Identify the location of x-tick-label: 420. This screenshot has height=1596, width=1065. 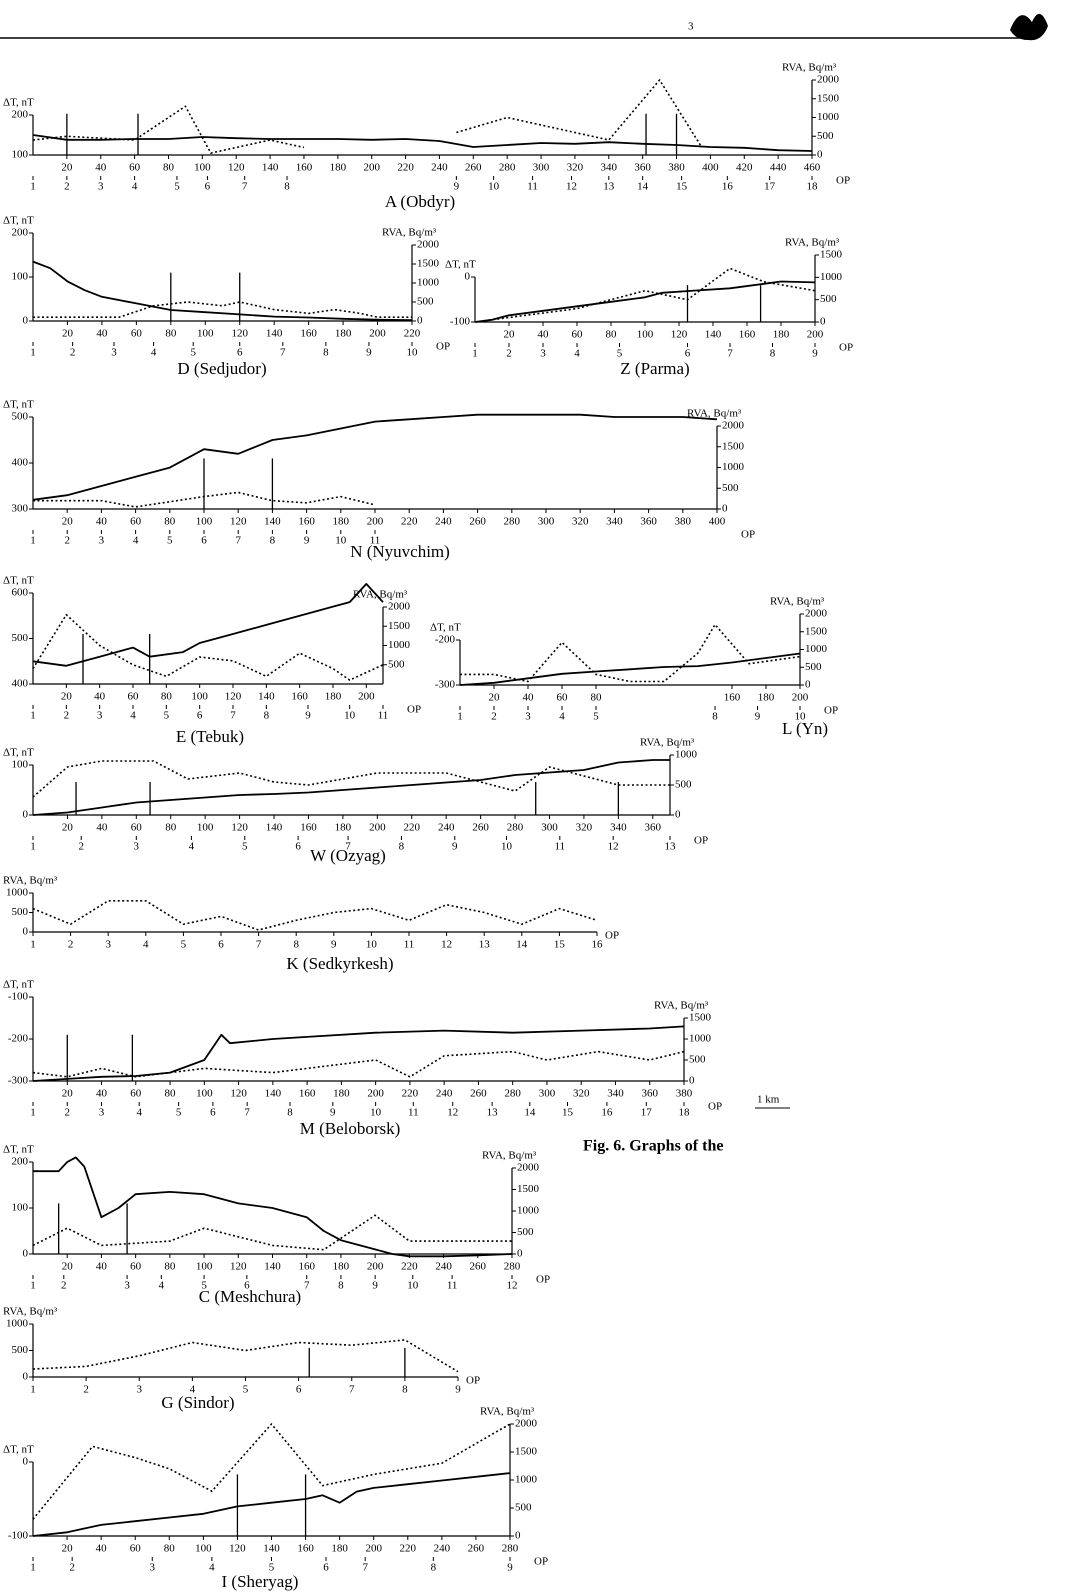
(744, 168).